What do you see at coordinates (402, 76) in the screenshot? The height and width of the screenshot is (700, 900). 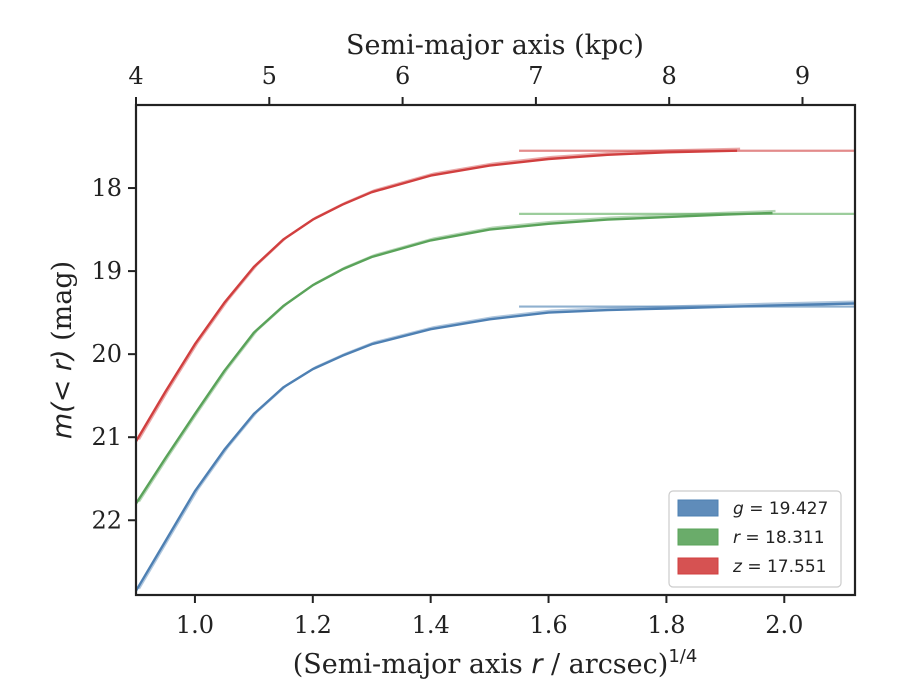 I see `top-tick-label: 6` at bounding box center [402, 76].